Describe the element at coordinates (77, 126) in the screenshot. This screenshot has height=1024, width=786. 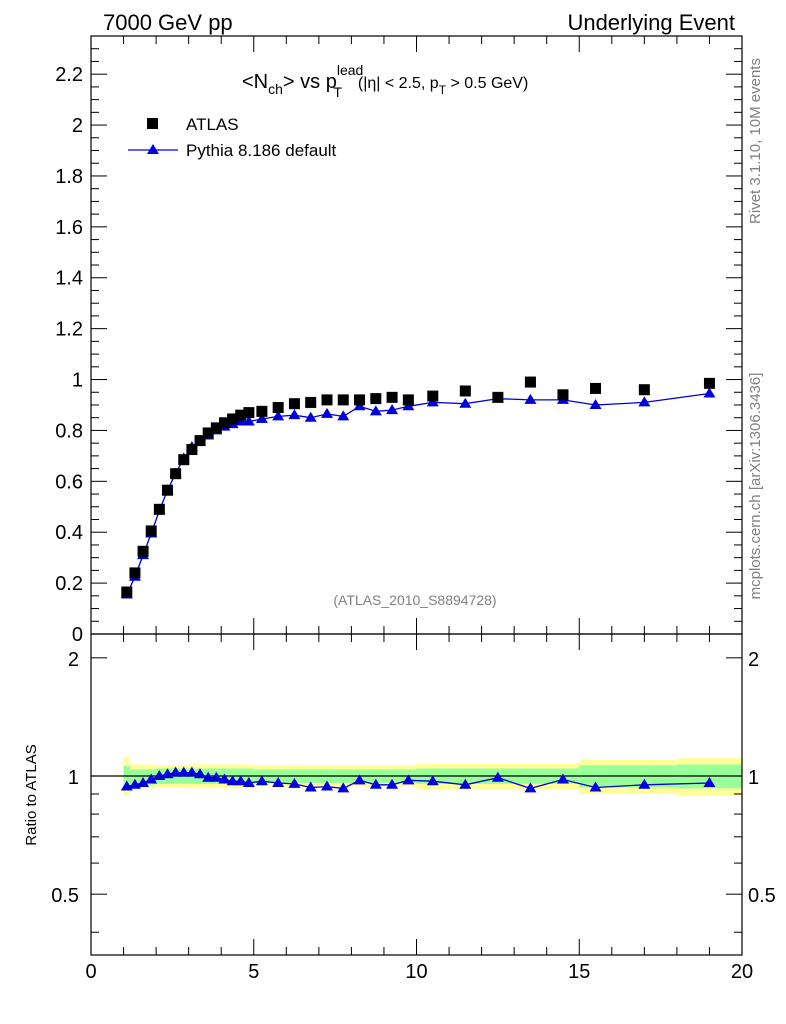
I see `y-tick-label: 2` at that location.